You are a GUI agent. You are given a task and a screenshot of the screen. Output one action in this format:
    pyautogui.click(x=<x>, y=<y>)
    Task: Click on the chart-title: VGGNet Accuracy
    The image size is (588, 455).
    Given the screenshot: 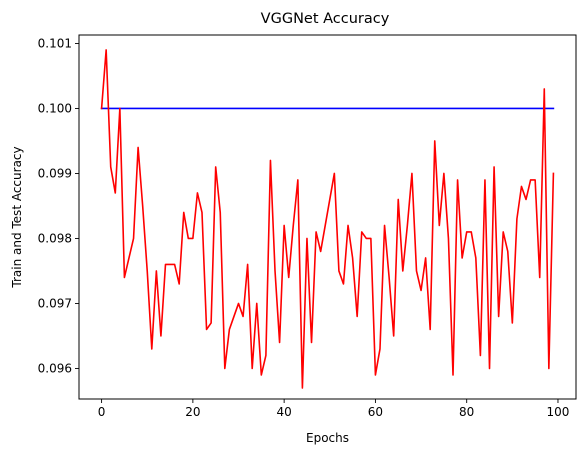 What is the action you would take?
    pyautogui.click(x=325, y=19)
    